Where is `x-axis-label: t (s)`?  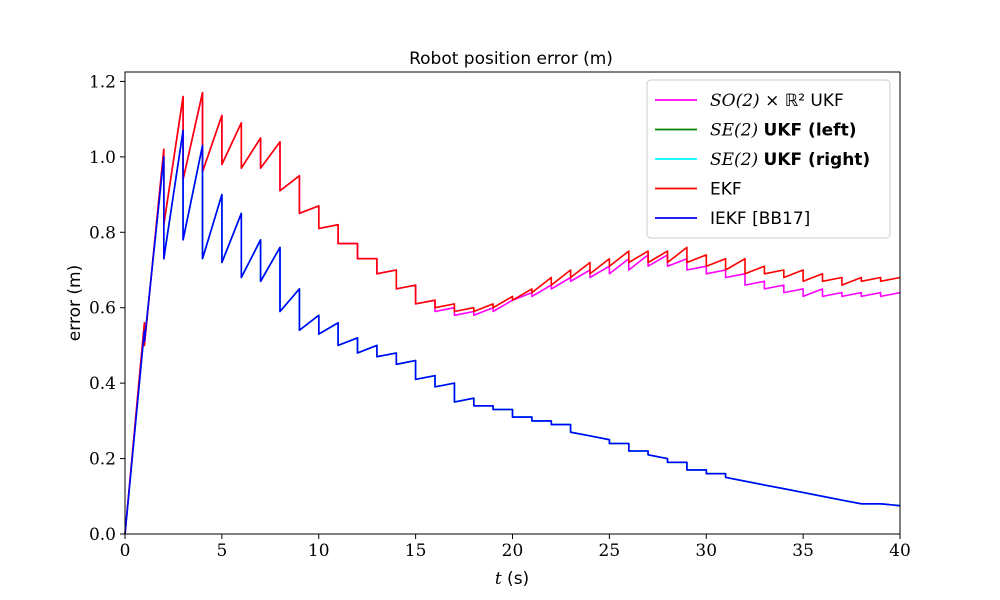 x-axis-label: t (s) is located at coordinates (512, 579).